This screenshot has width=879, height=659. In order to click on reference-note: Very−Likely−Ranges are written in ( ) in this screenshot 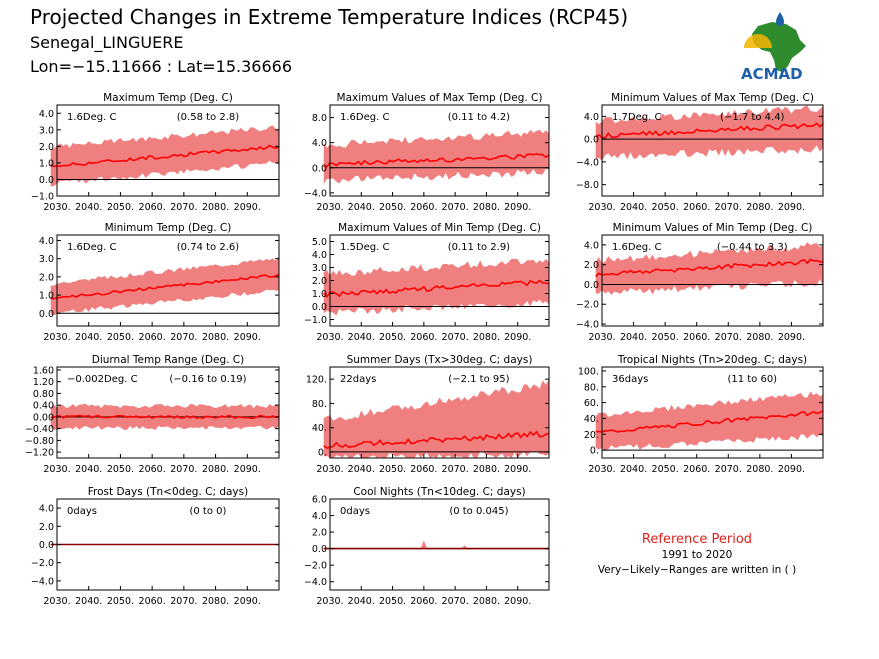, I will do `click(697, 570)`.